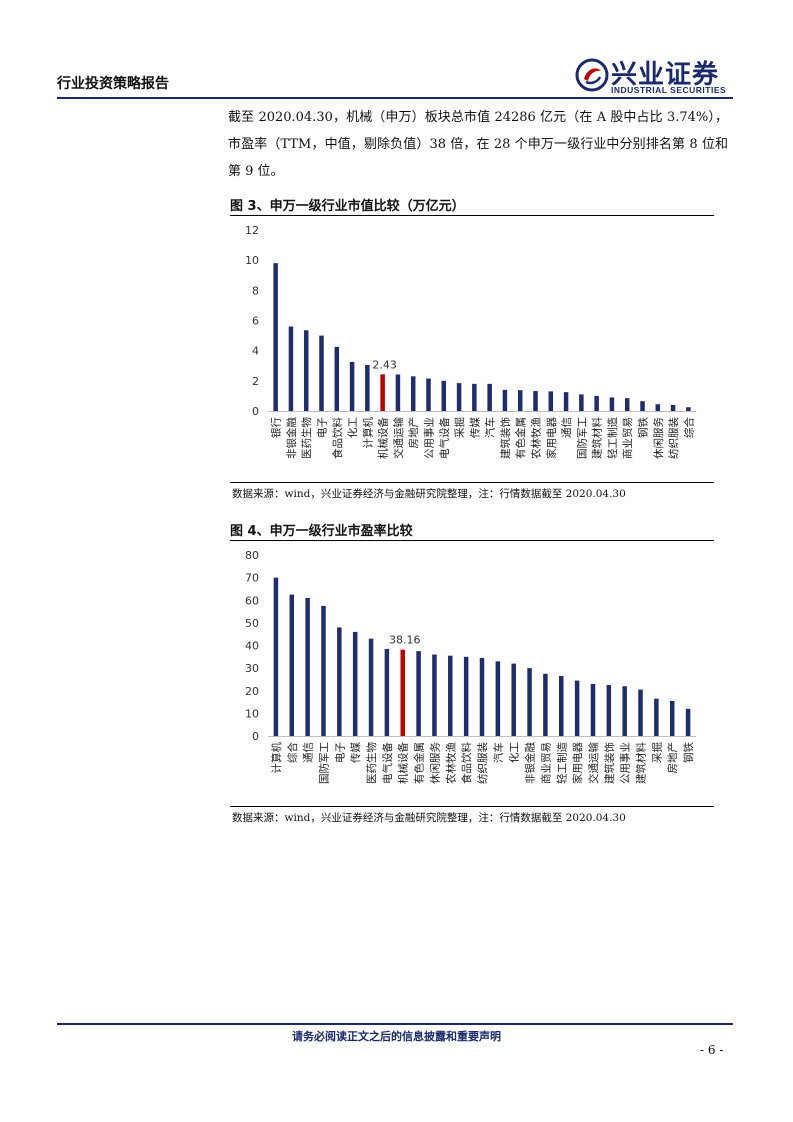 Image resolution: width=793 pixels, height=1122 pixels. What do you see at coordinates (592, 75) in the screenshot?
I see `logo-mark-icon` at bounding box center [592, 75].